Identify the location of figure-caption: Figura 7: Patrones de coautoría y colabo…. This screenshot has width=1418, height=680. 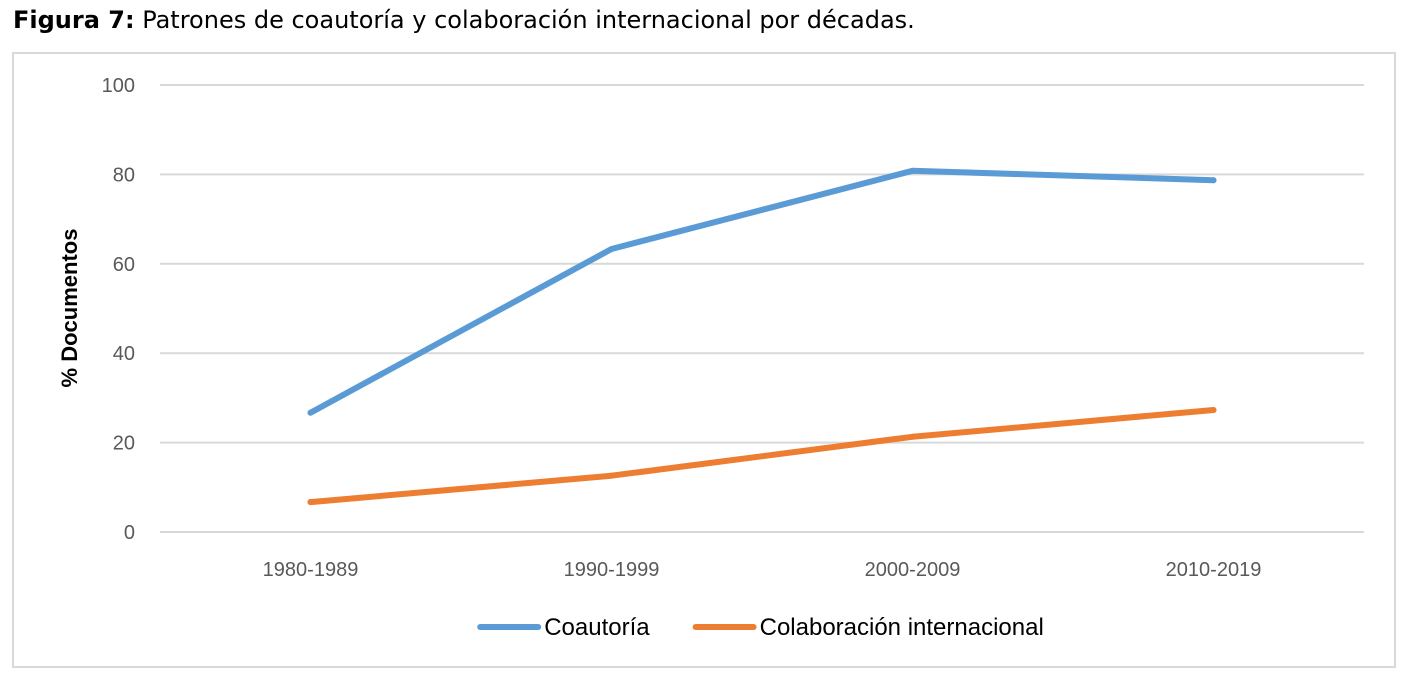
(464, 20).